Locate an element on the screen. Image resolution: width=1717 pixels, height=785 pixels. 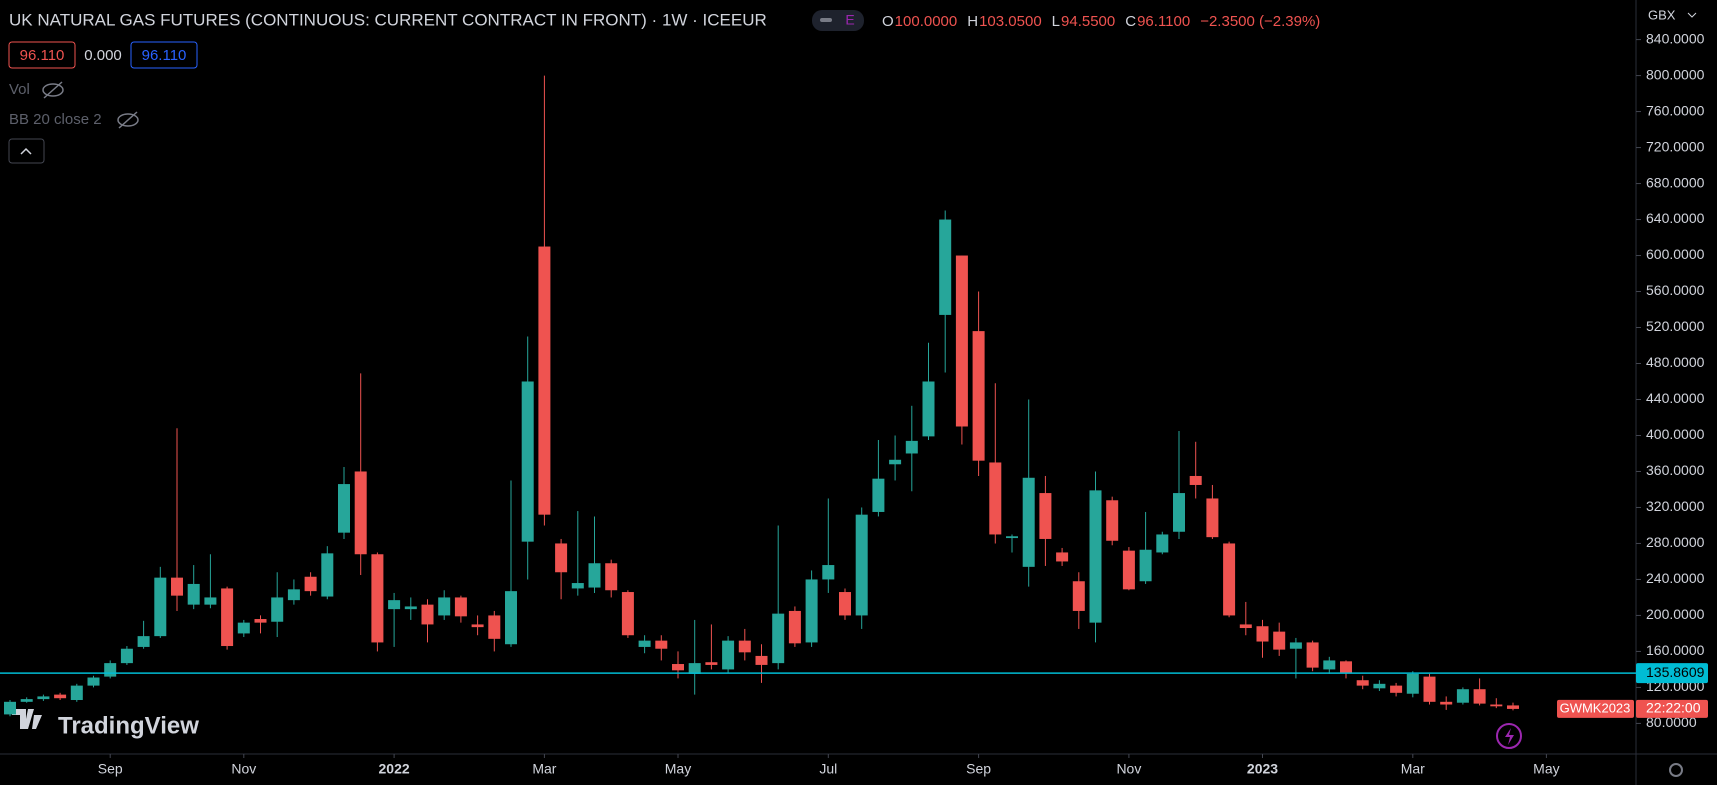
logo-text: TradingView is located at coordinates (128, 725).